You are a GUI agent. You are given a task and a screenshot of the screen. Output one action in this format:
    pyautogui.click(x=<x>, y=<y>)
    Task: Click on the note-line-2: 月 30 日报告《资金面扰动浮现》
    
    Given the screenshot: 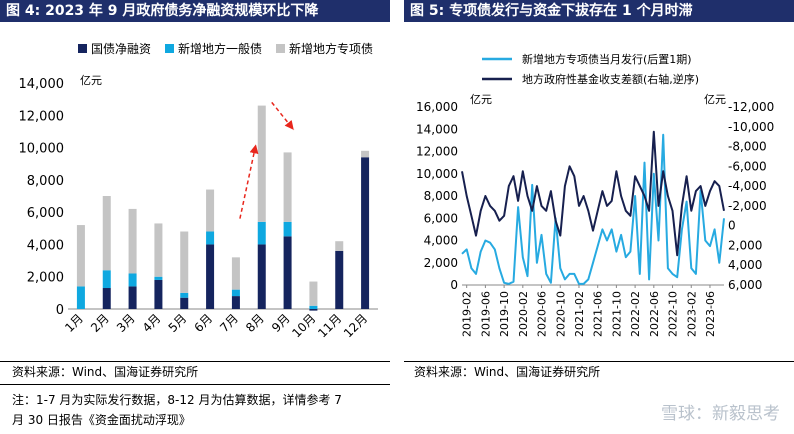 What is the action you would take?
    pyautogui.click(x=101, y=420)
    